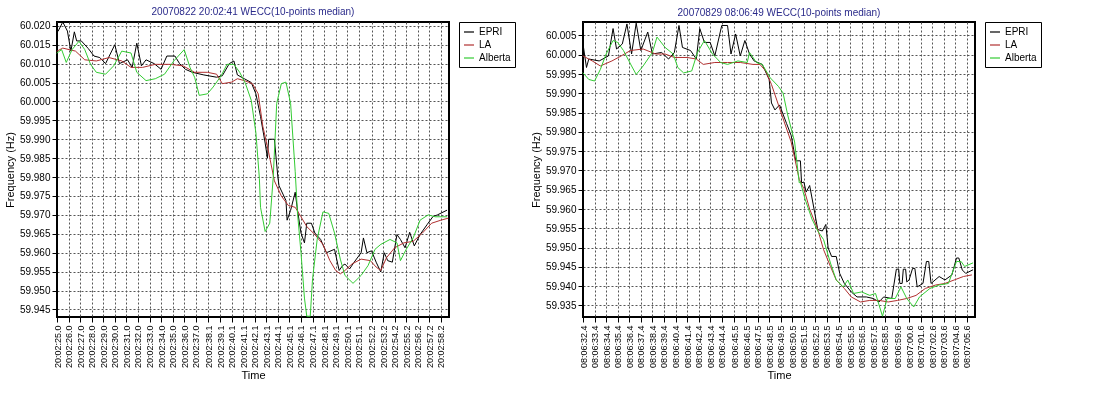 The width and height of the screenshot is (1113, 400). Describe the element at coordinates (208, 347) in the screenshot. I see `x-tick-label: 20:02:38.1` at that location.